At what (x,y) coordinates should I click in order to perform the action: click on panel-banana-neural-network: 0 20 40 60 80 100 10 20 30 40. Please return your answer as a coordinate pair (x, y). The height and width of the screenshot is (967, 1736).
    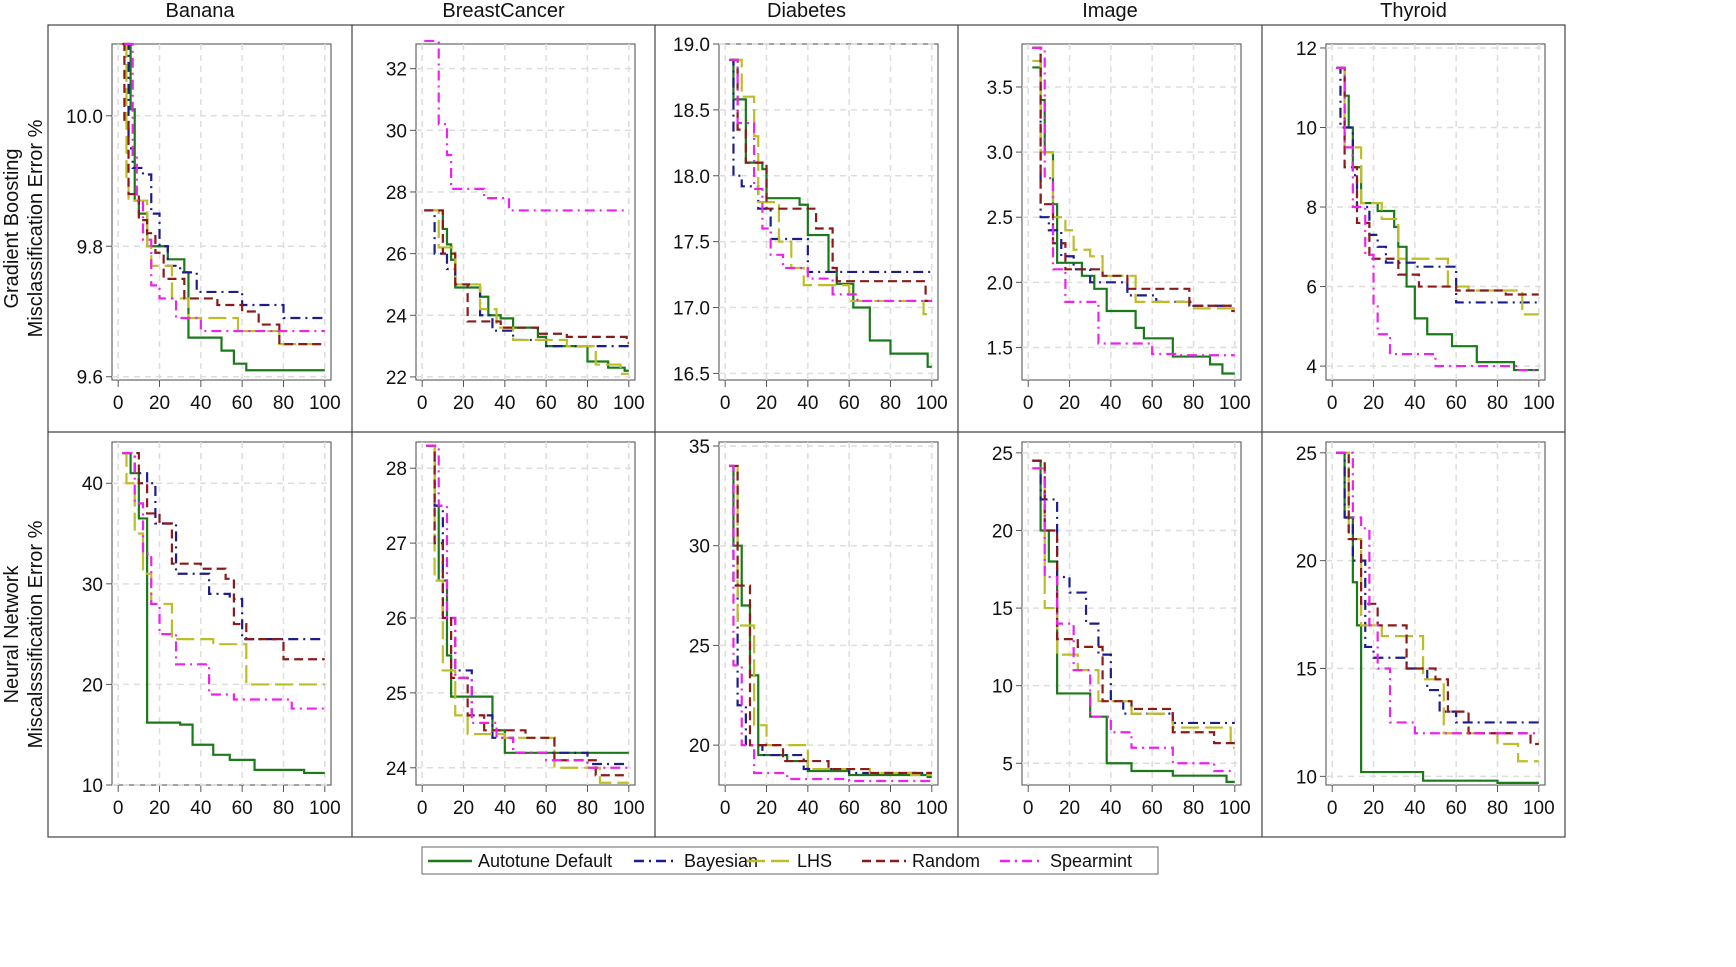
    Looking at the image, I should click on (211, 630).